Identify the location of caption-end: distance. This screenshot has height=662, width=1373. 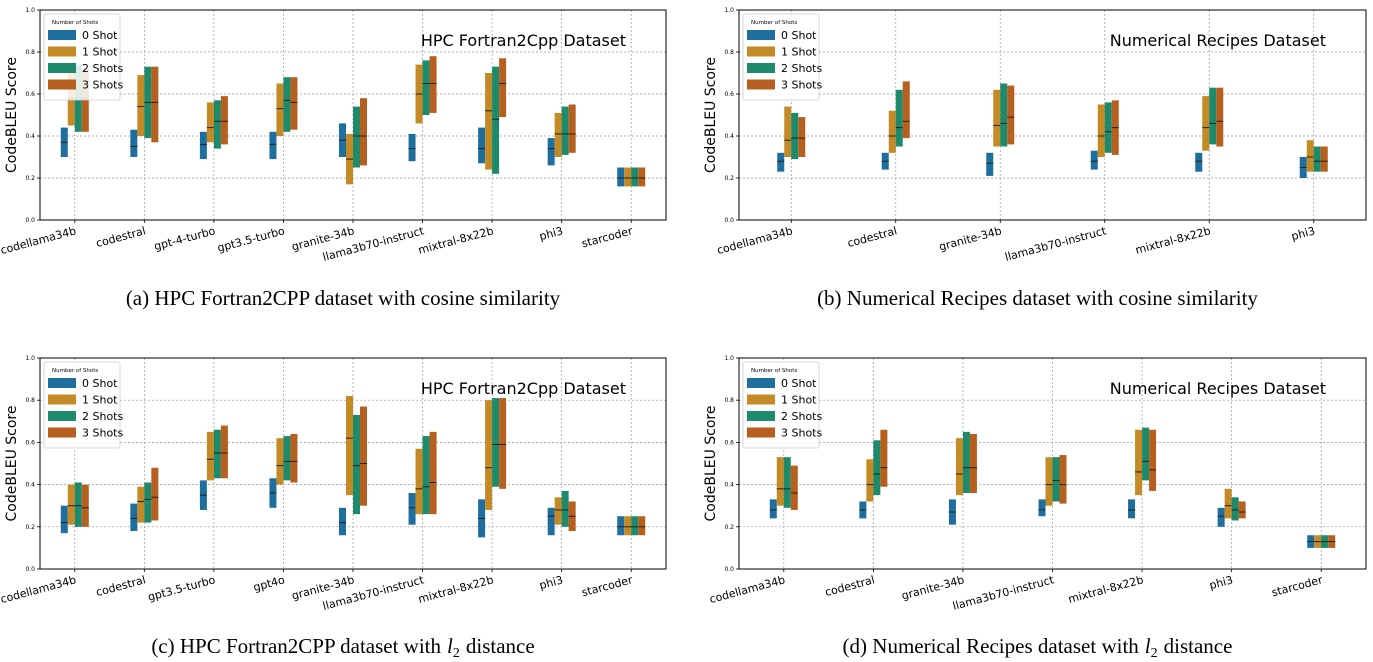
(1198, 646).